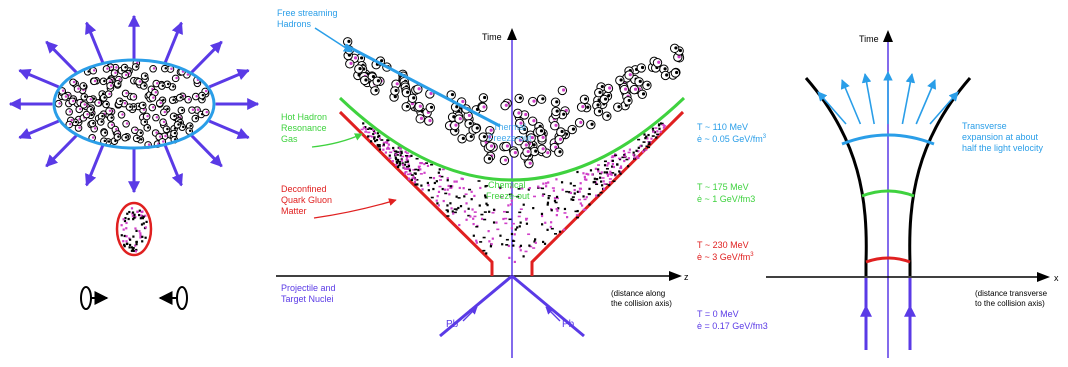 Image resolution: width=1068 pixels, height=367 pixels. I want to click on pb-arrow-right, so click(553, 314).